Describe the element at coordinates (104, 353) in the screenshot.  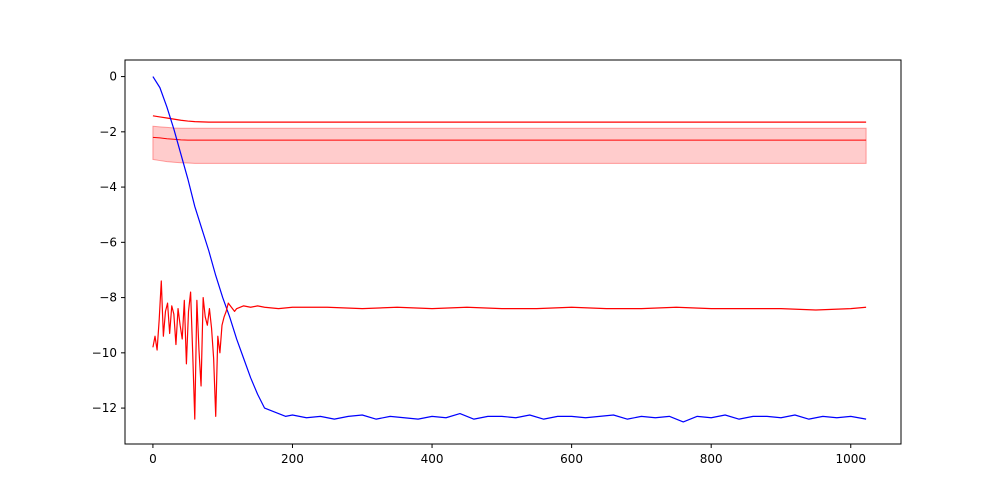
I see `y-tick-label: −10` at that location.